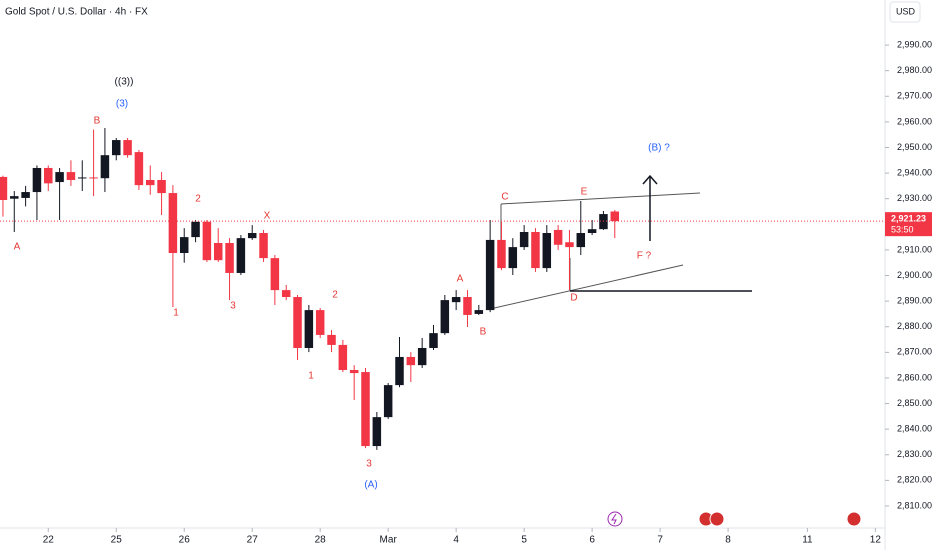  I want to click on wave-label: (A), so click(370, 485).